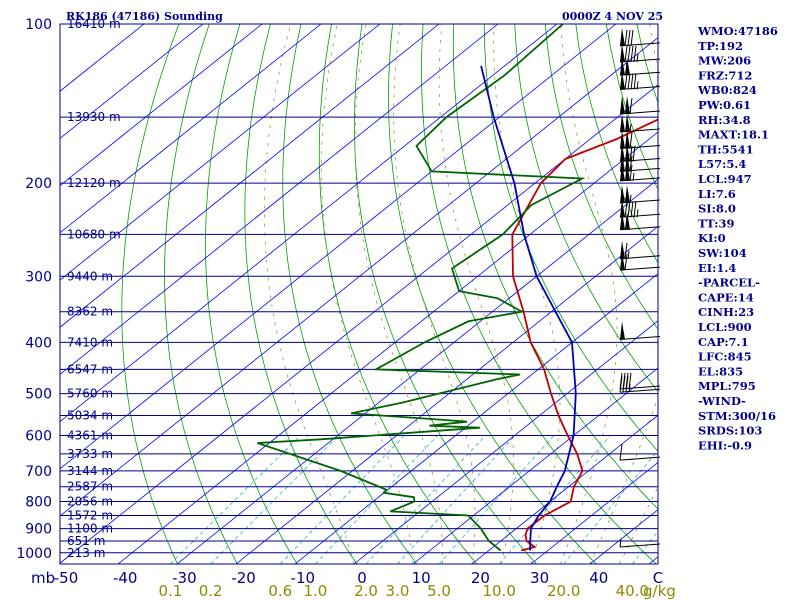 The width and height of the screenshot is (800, 600). Describe the element at coordinates (421, 578) in the screenshot. I see `temperature-tick-label: 10` at that location.